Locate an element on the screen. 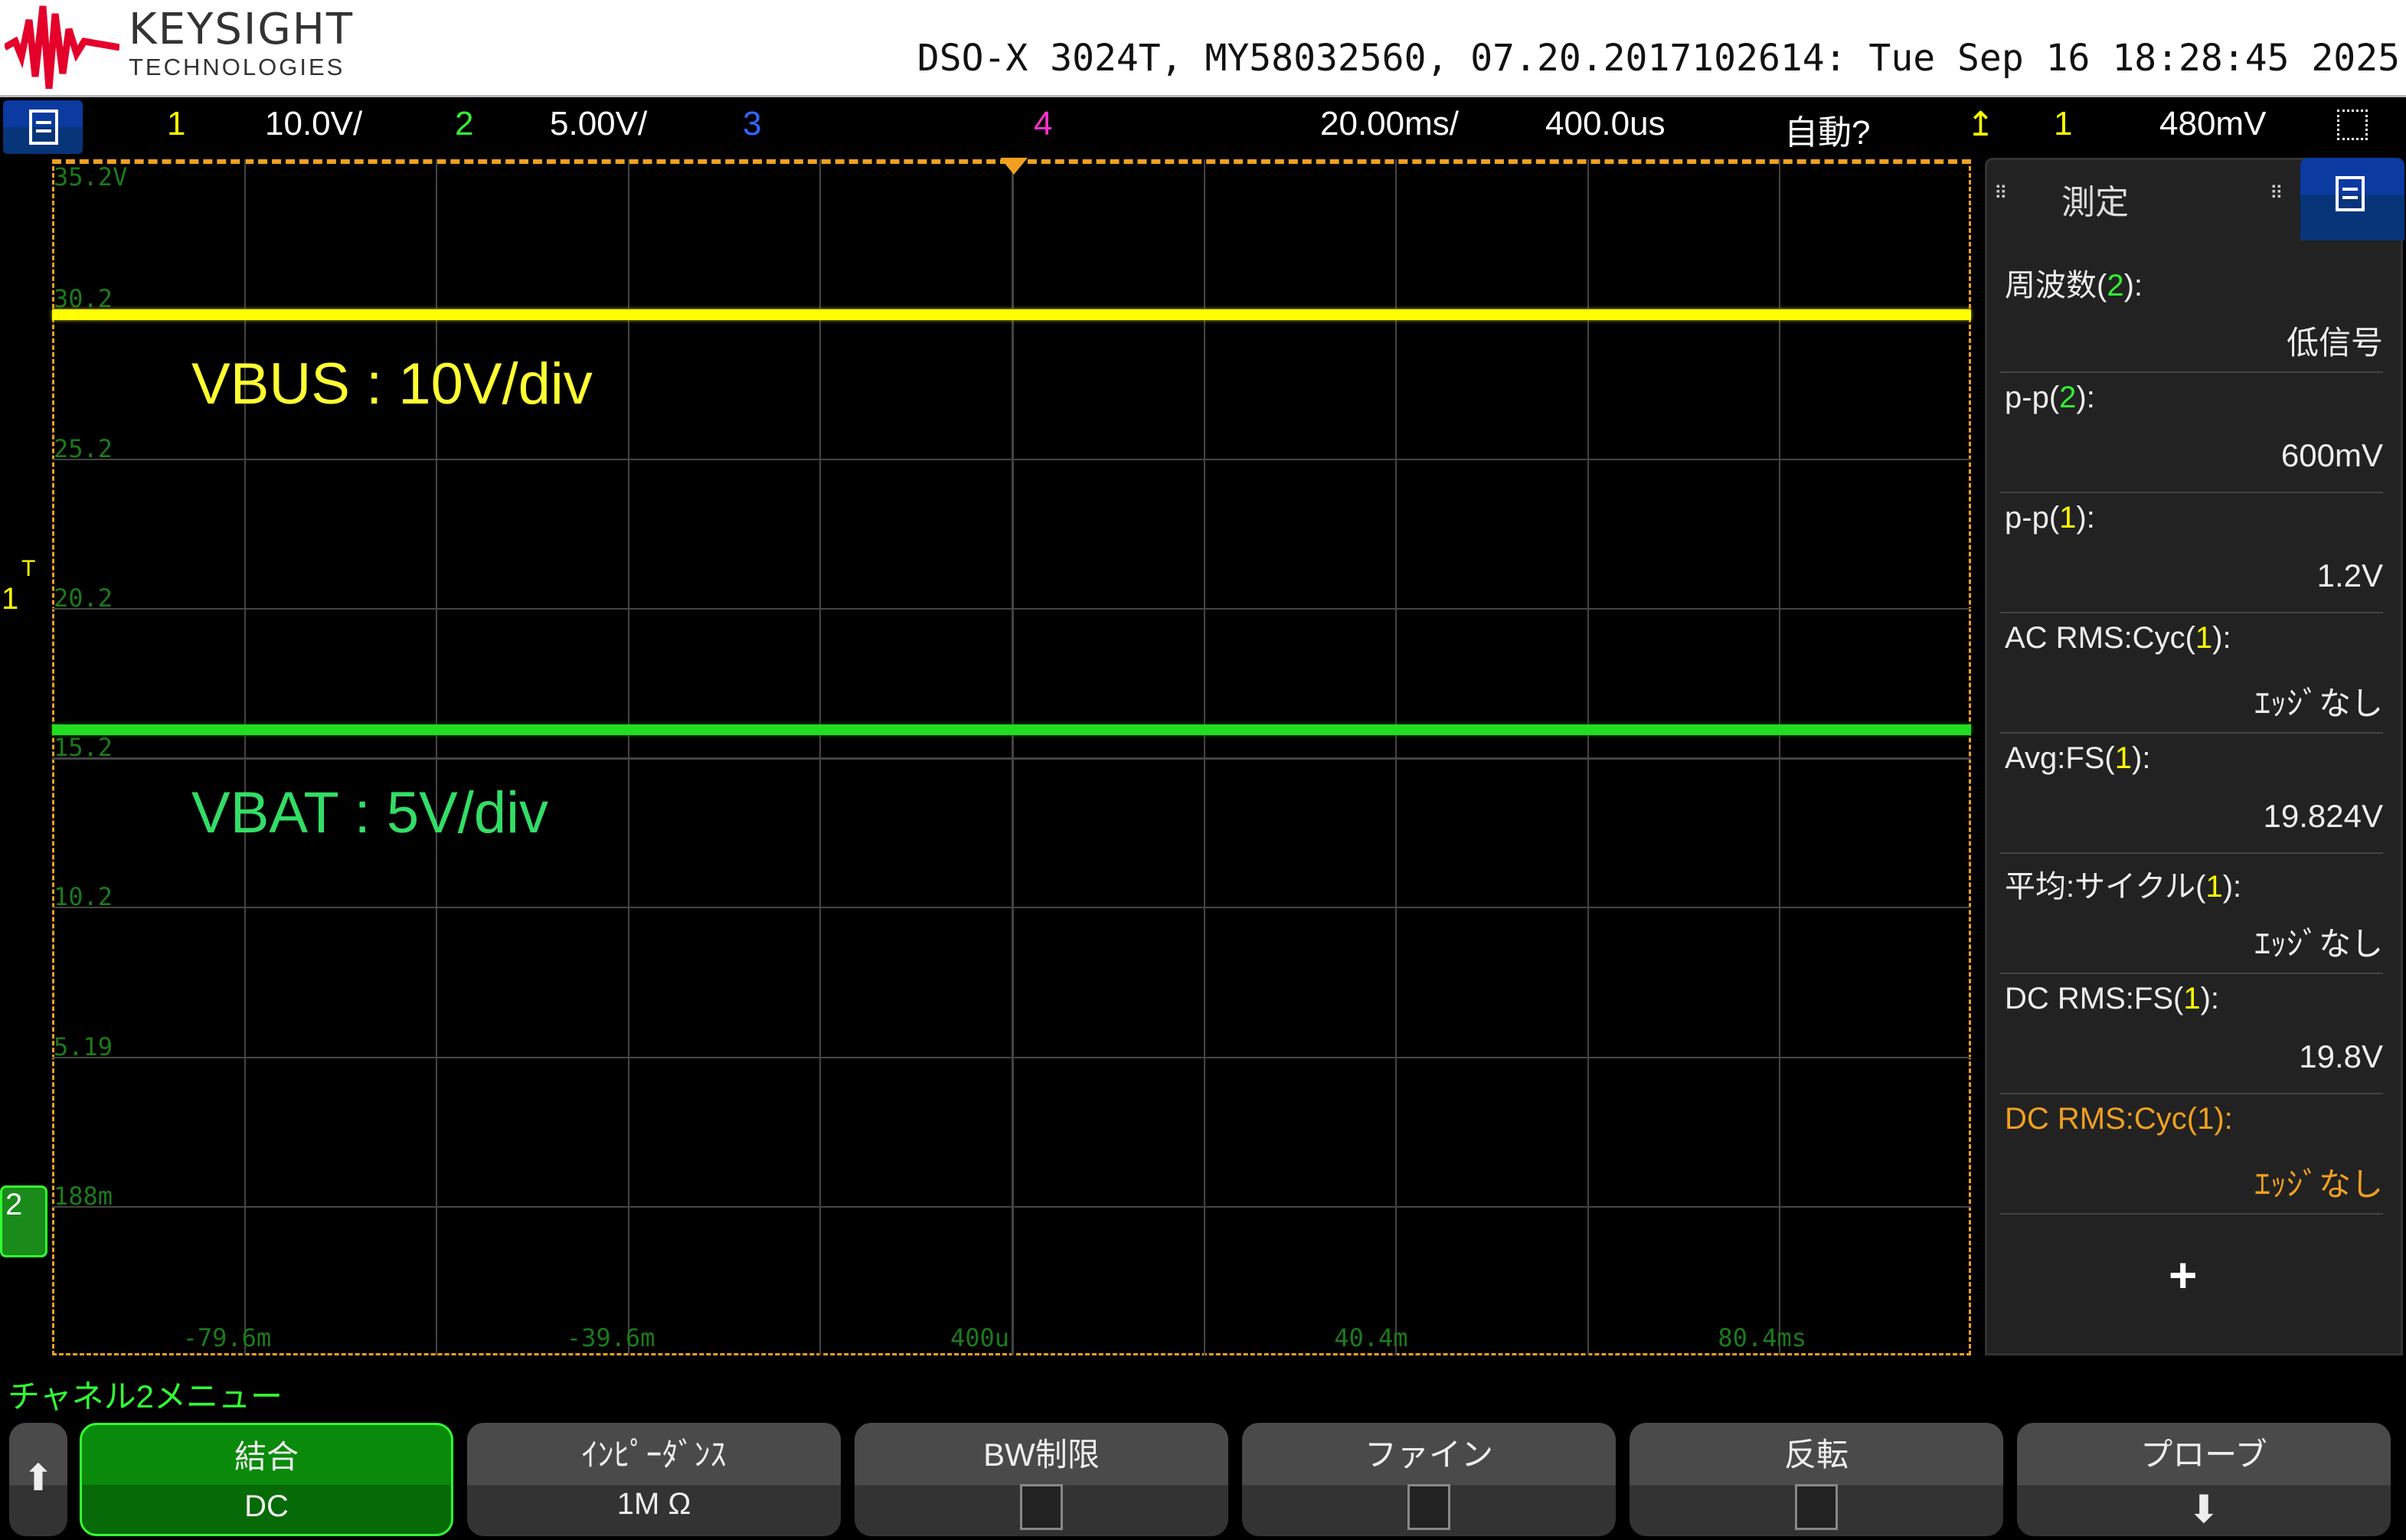  measurement-label: Avg:FS(1): is located at coordinates (2077, 758).